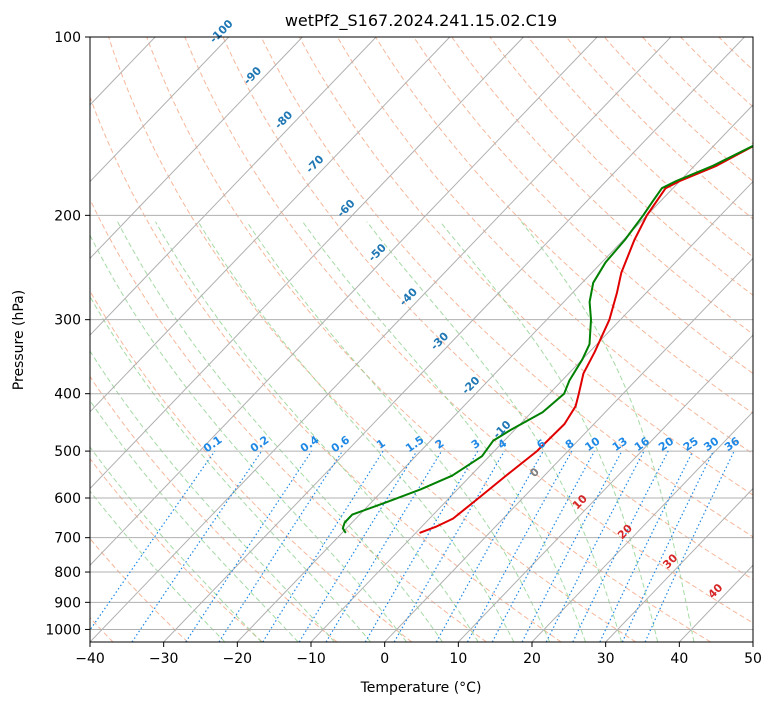 The width and height of the screenshot is (775, 712). Describe the element at coordinates (408, 296) in the screenshot. I see `isotherm-label: -40` at that location.